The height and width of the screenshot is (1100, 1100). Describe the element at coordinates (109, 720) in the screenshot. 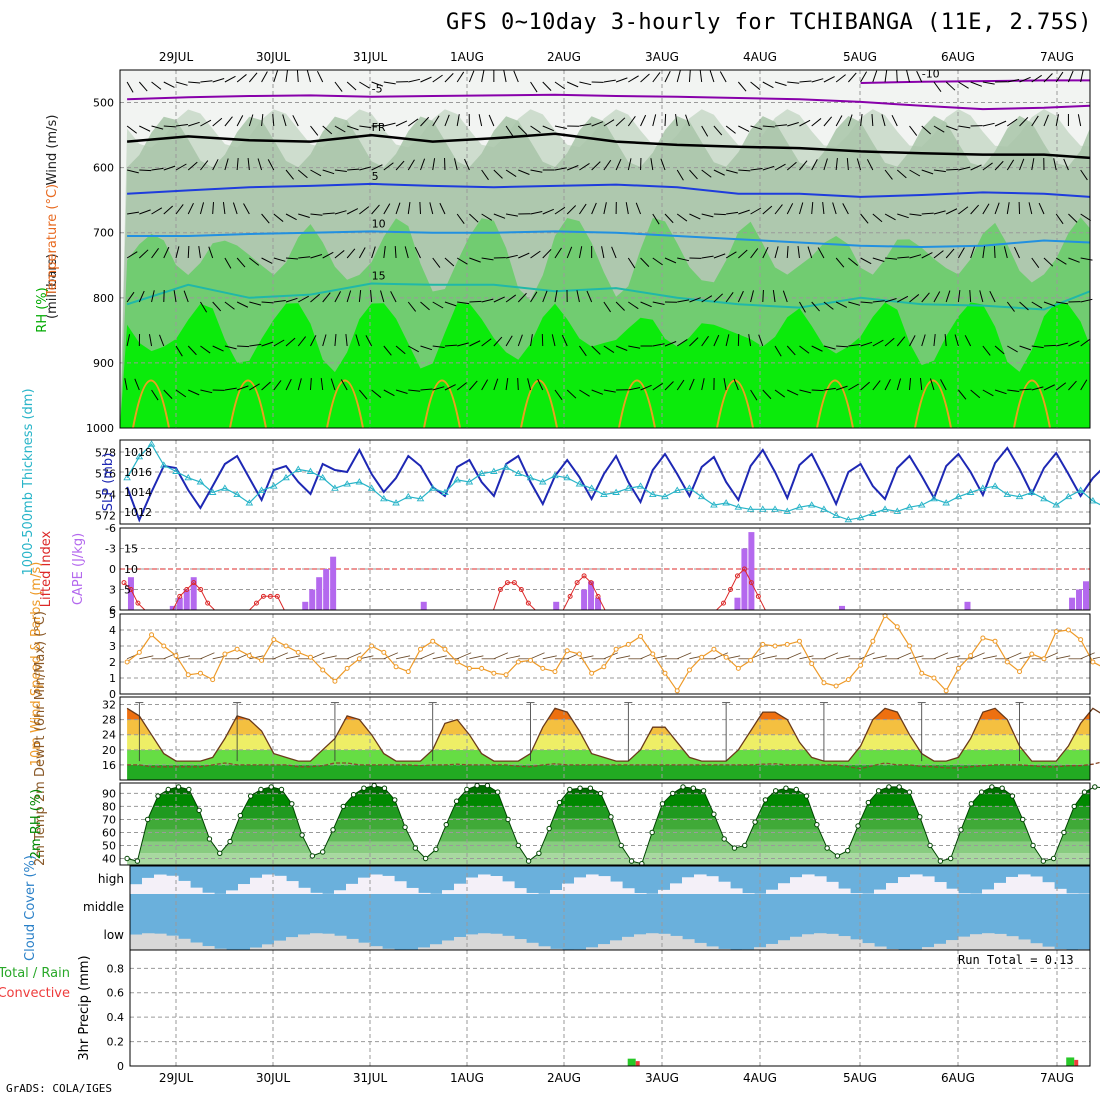

I see `temp-tick-label: 28` at that location.